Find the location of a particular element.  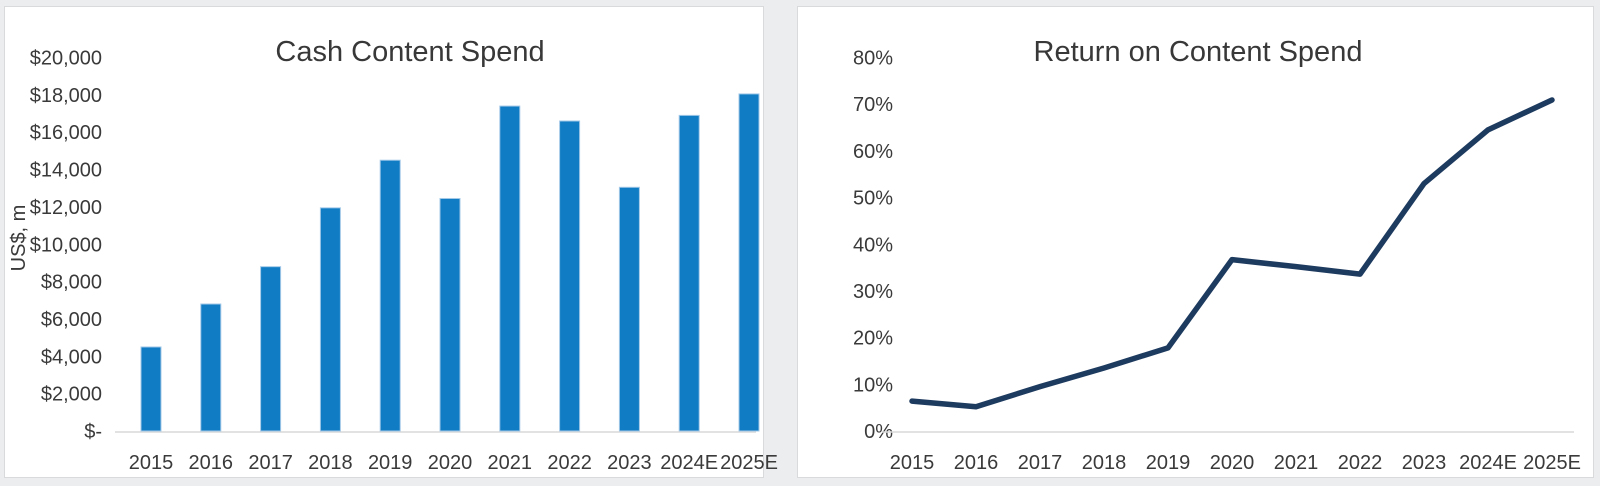

bar-2021 is located at coordinates (510, 268).